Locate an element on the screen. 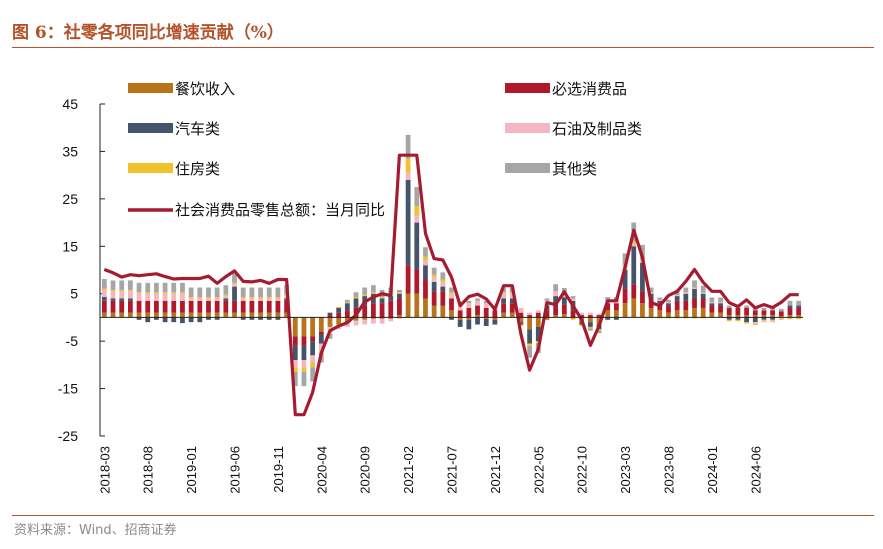 Image resolution: width=883 pixels, height=549 pixels. y-tick-label: 35 is located at coordinates (70, 151).